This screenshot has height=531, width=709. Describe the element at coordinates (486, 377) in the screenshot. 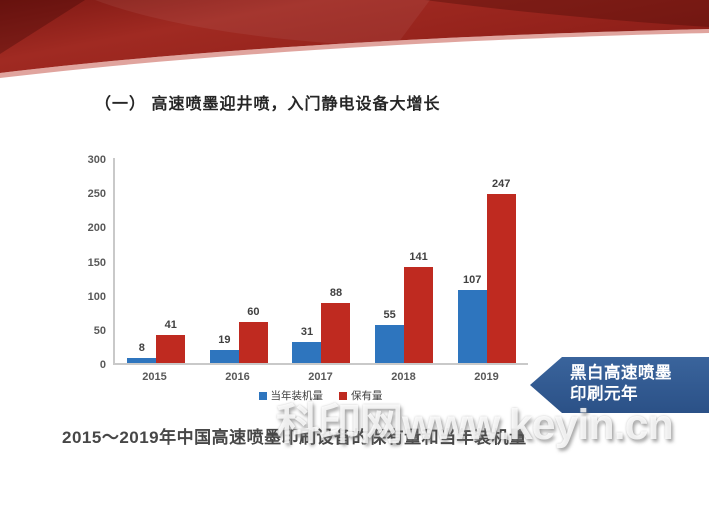

I see `x-tick-label: 2019` at that location.